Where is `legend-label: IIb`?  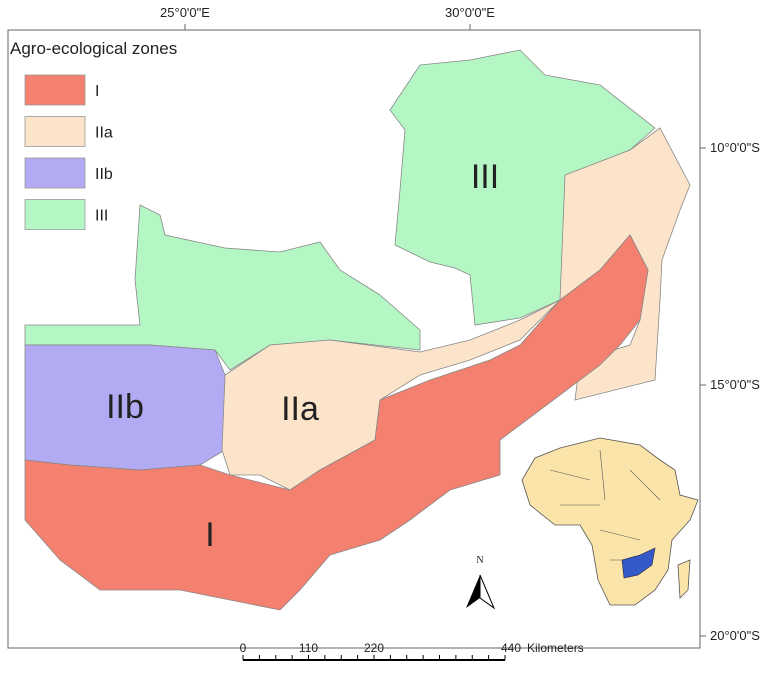
legend-label: IIb is located at coordinates (104, 174).